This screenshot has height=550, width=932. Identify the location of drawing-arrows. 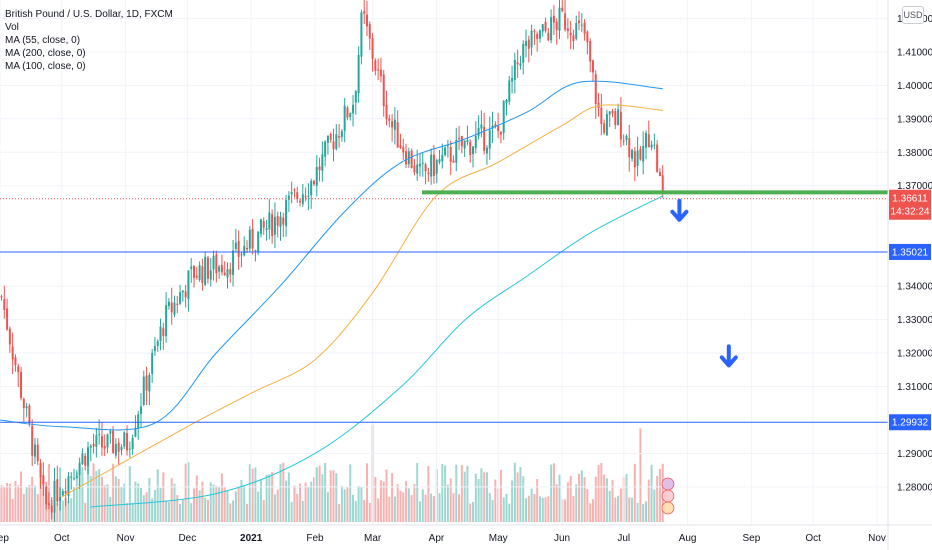
(704, 283).